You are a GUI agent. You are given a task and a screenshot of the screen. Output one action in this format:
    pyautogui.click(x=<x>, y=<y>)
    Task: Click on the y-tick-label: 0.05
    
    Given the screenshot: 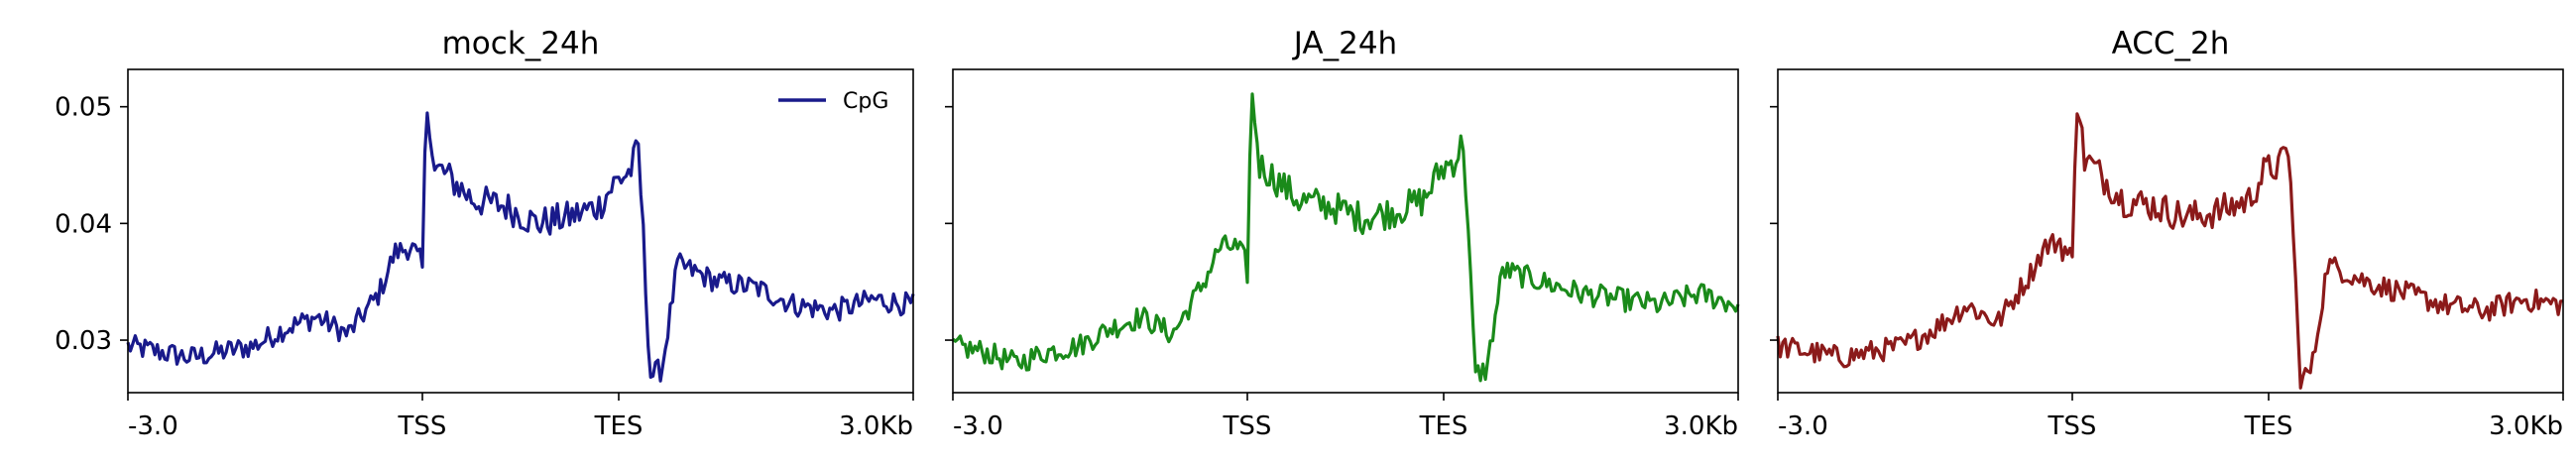 What is the action you would take?
    pyautogui.click(x=83, y=108)
    